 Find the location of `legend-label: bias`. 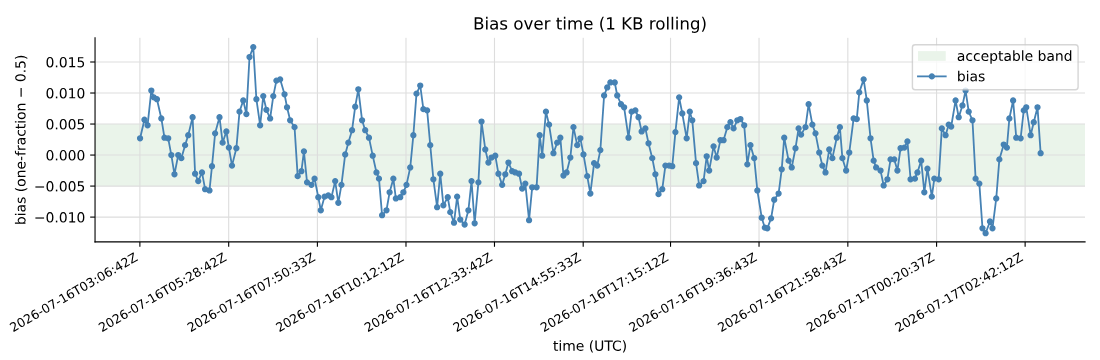

legend-label: bias is located at coordinates (971, 76).